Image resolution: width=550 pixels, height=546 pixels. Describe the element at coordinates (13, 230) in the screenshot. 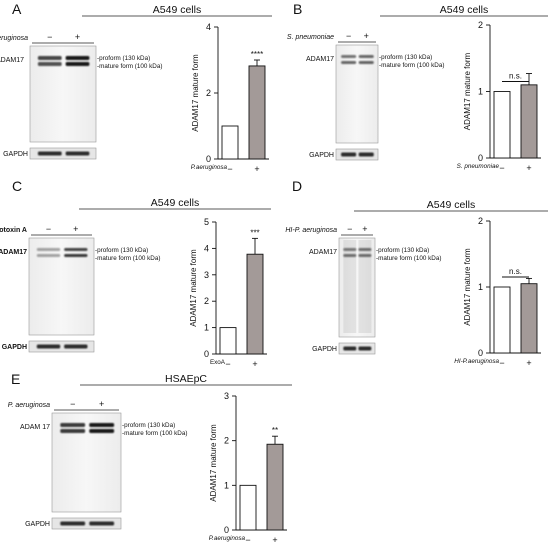

I see `treatment-label-blot: Exotoxin A` at that location.